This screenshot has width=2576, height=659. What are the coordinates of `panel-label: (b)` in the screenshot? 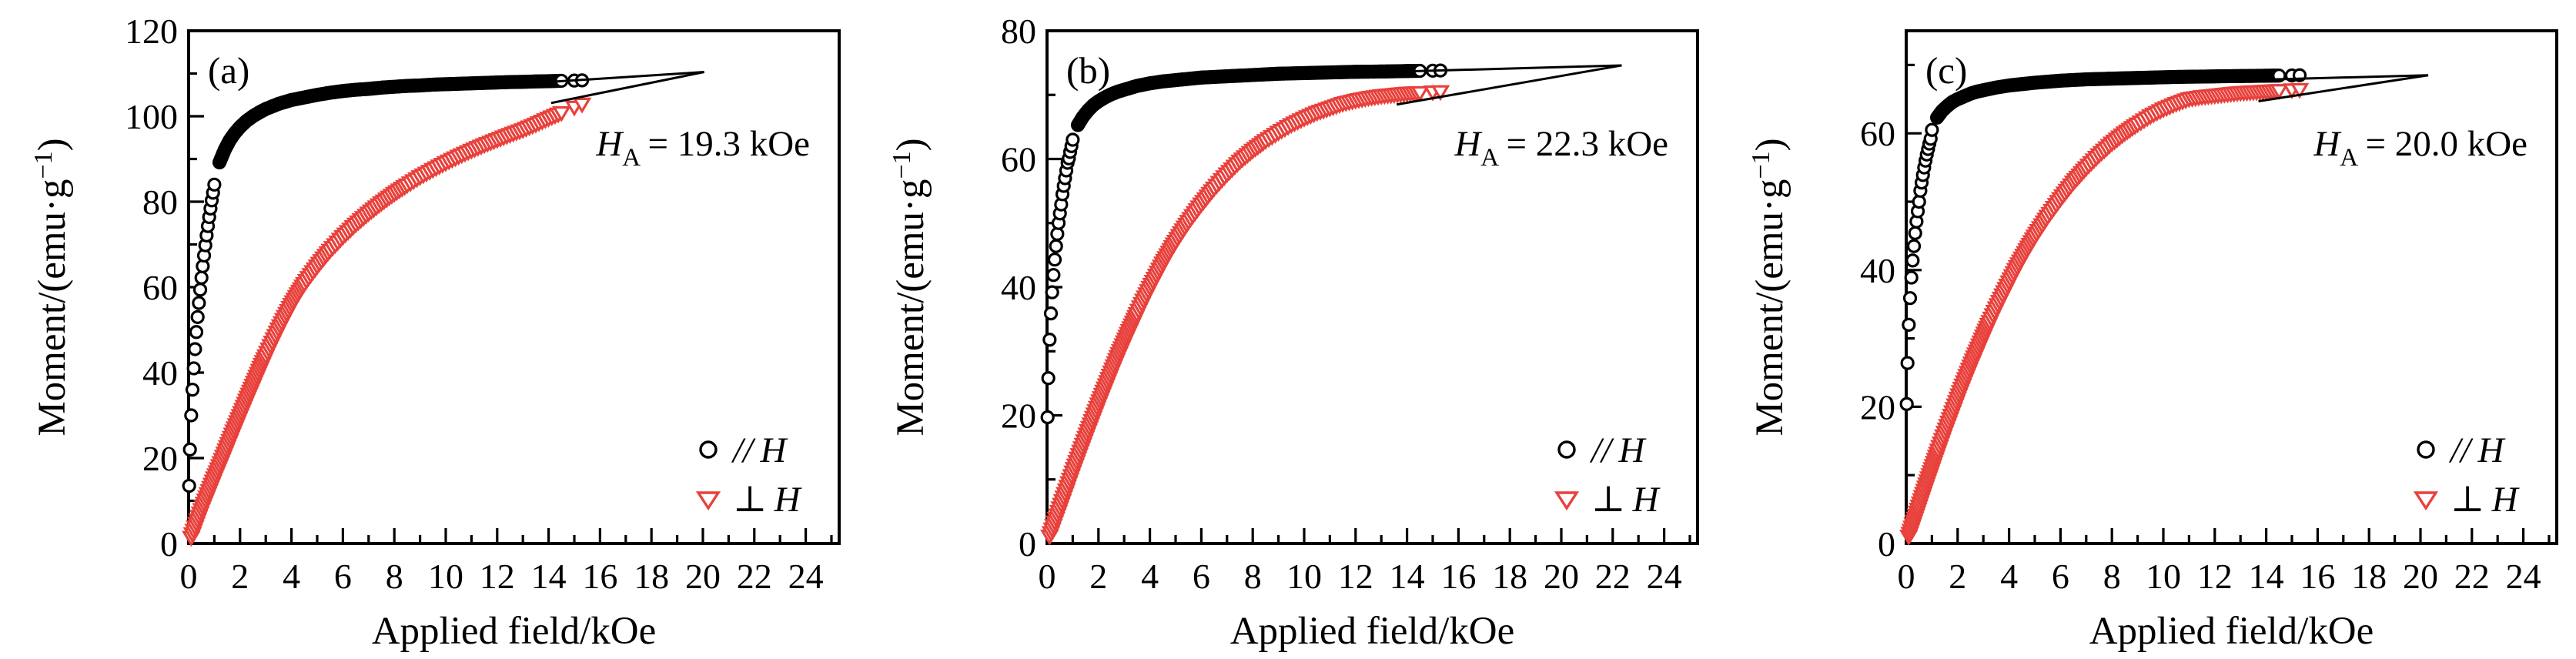 It's located at (1088, 70).